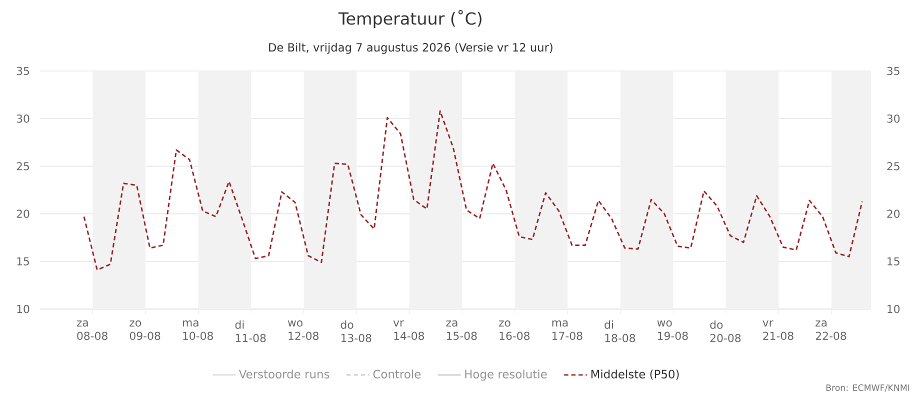  What do you see at coordinates (408, 330) in the screenshot?
I see `x-tick-label: vr 14-08` at bounding box center [408, 330].